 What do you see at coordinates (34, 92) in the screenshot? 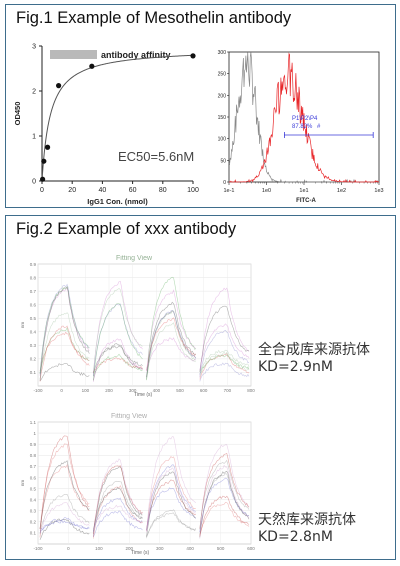
I see `y-tick-label: 2` at bounding box center [34, 92].